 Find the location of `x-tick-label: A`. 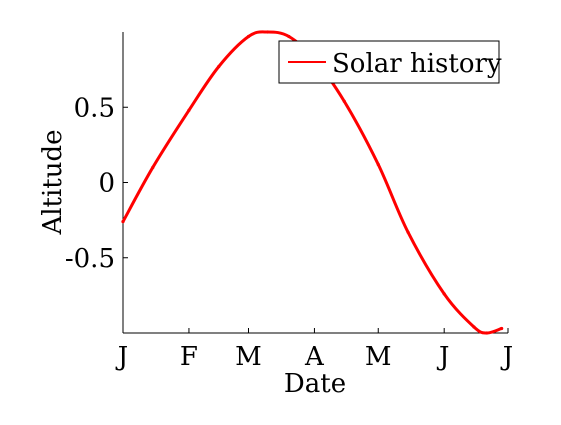

x-tick-label: A is located at coordinates (314, 357).